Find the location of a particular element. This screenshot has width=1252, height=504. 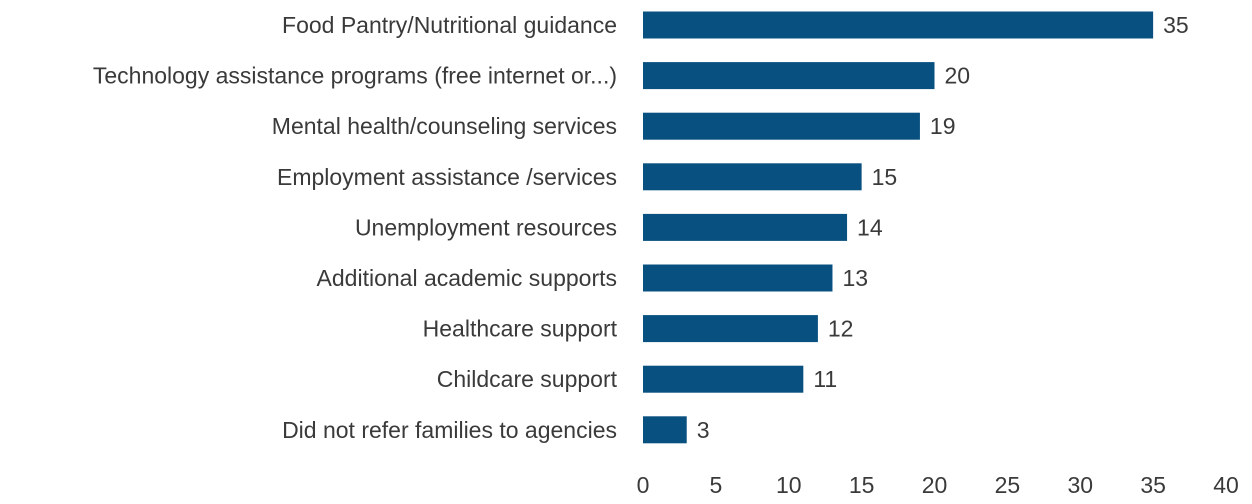

value-label: 35 is located at coordinates (1176, 25).